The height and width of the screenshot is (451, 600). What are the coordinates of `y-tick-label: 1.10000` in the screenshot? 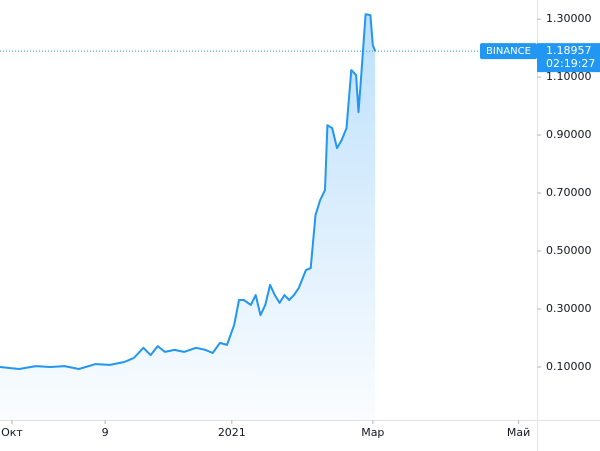 It's located at (569, 76).